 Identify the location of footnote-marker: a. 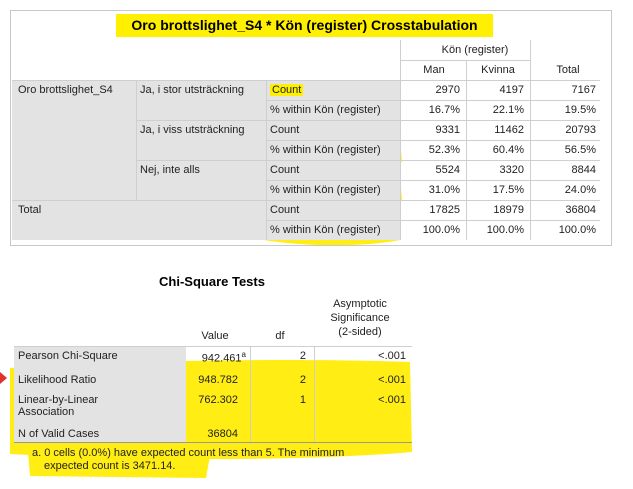
(243, 354).